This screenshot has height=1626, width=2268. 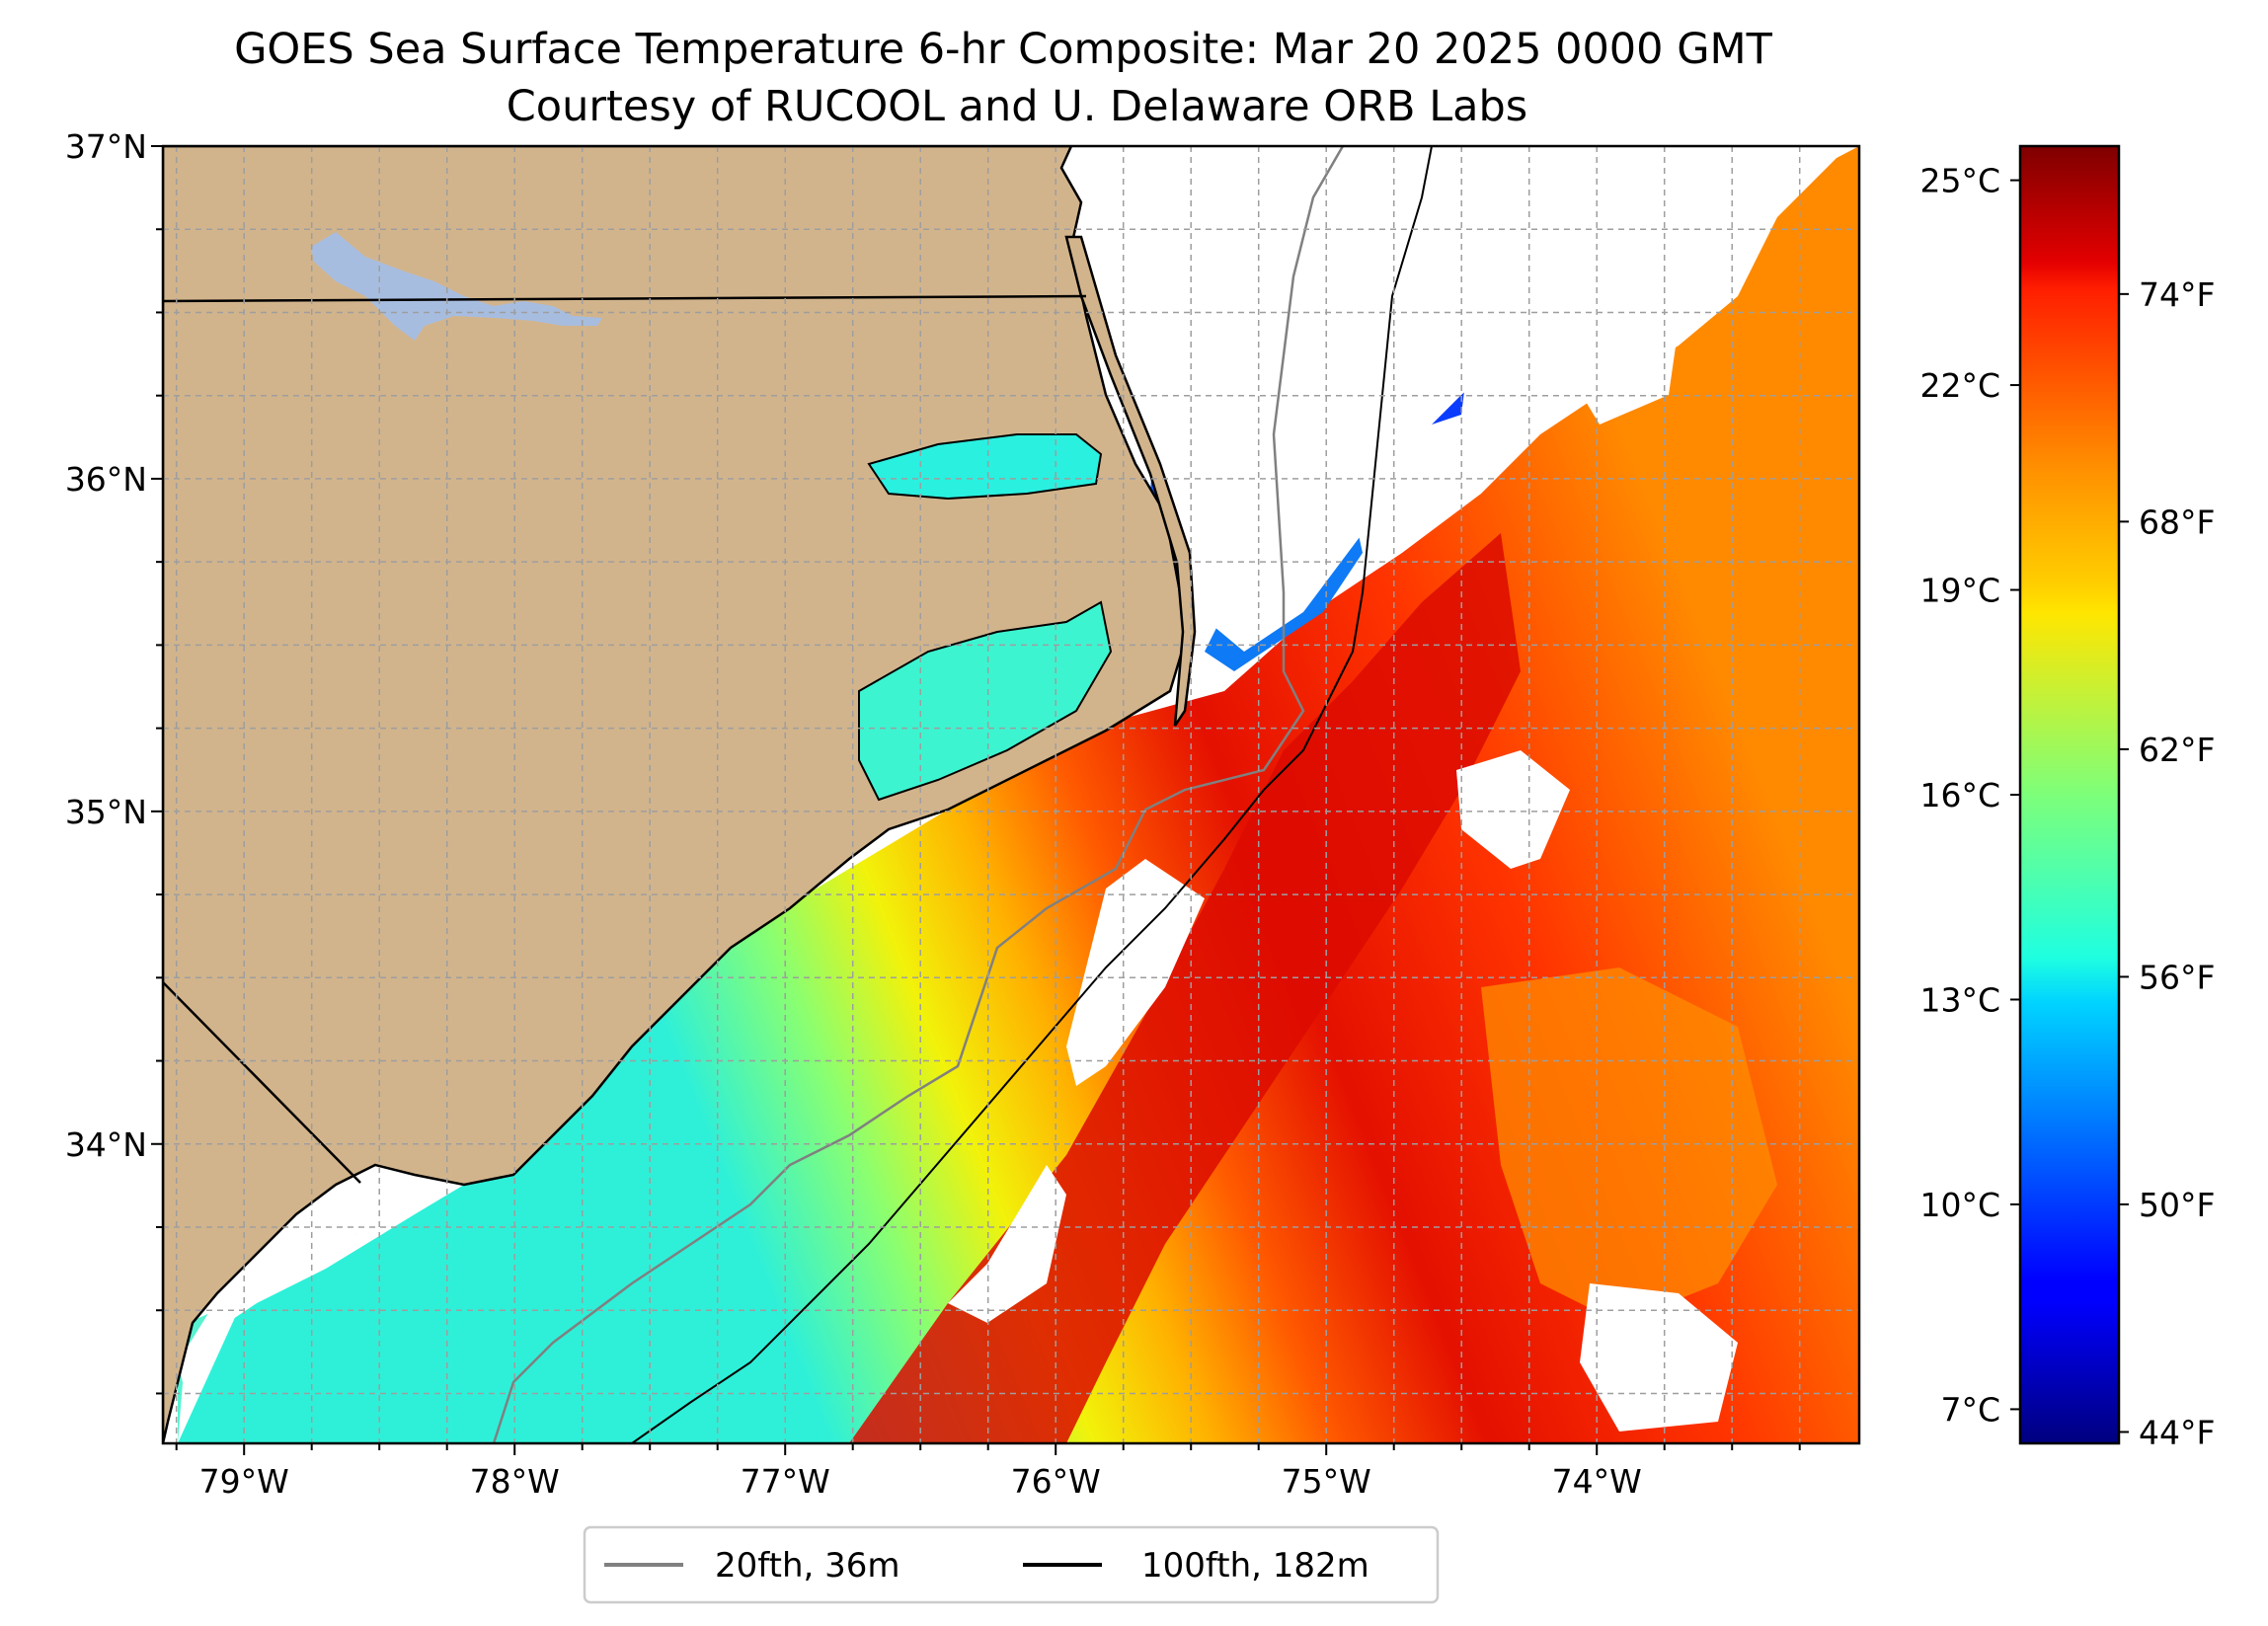 I want to click on legend: 20fth, 36m 100fth, 182m, so click(x=1011, y=1564).